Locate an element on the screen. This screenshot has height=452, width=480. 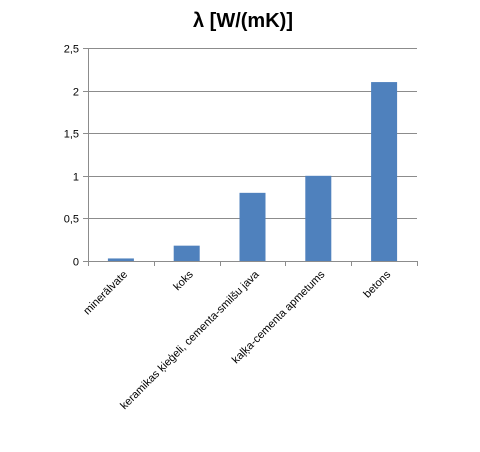
y-tick-labels: 0 0,5 1 1,5 2 2,5 is located at coordinates (71, 156).